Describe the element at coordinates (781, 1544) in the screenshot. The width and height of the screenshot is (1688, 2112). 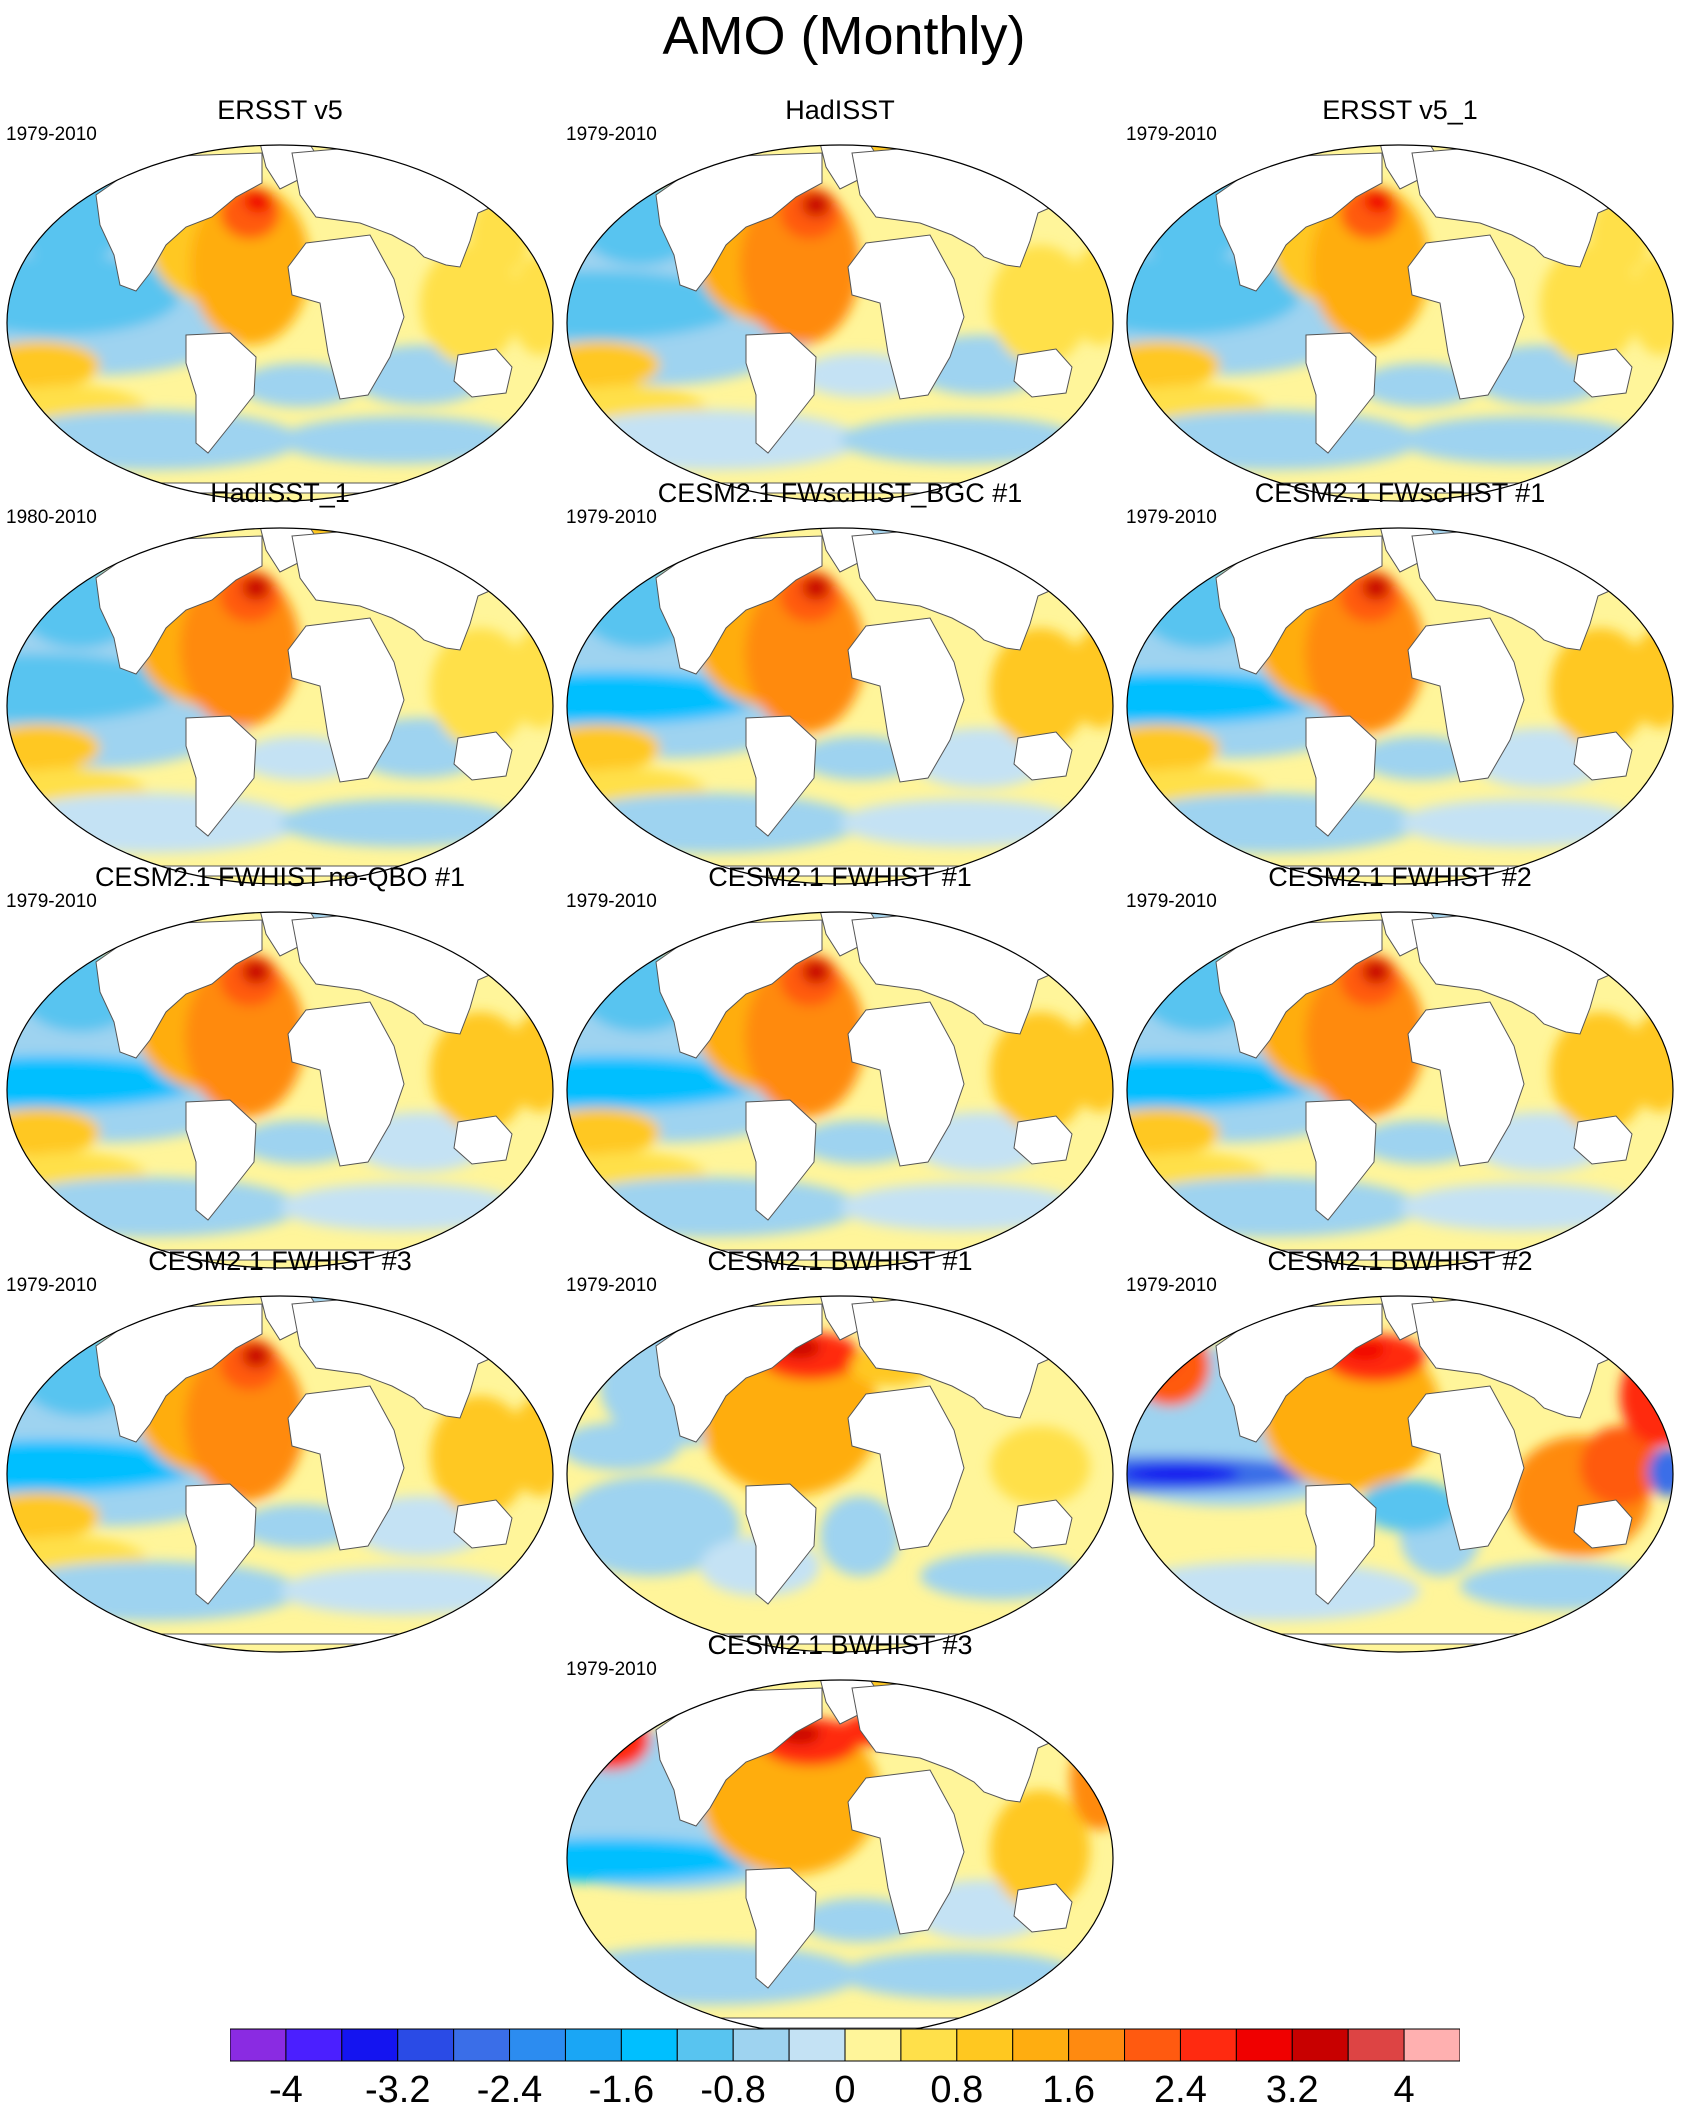
I see `land-samerica` at that location.